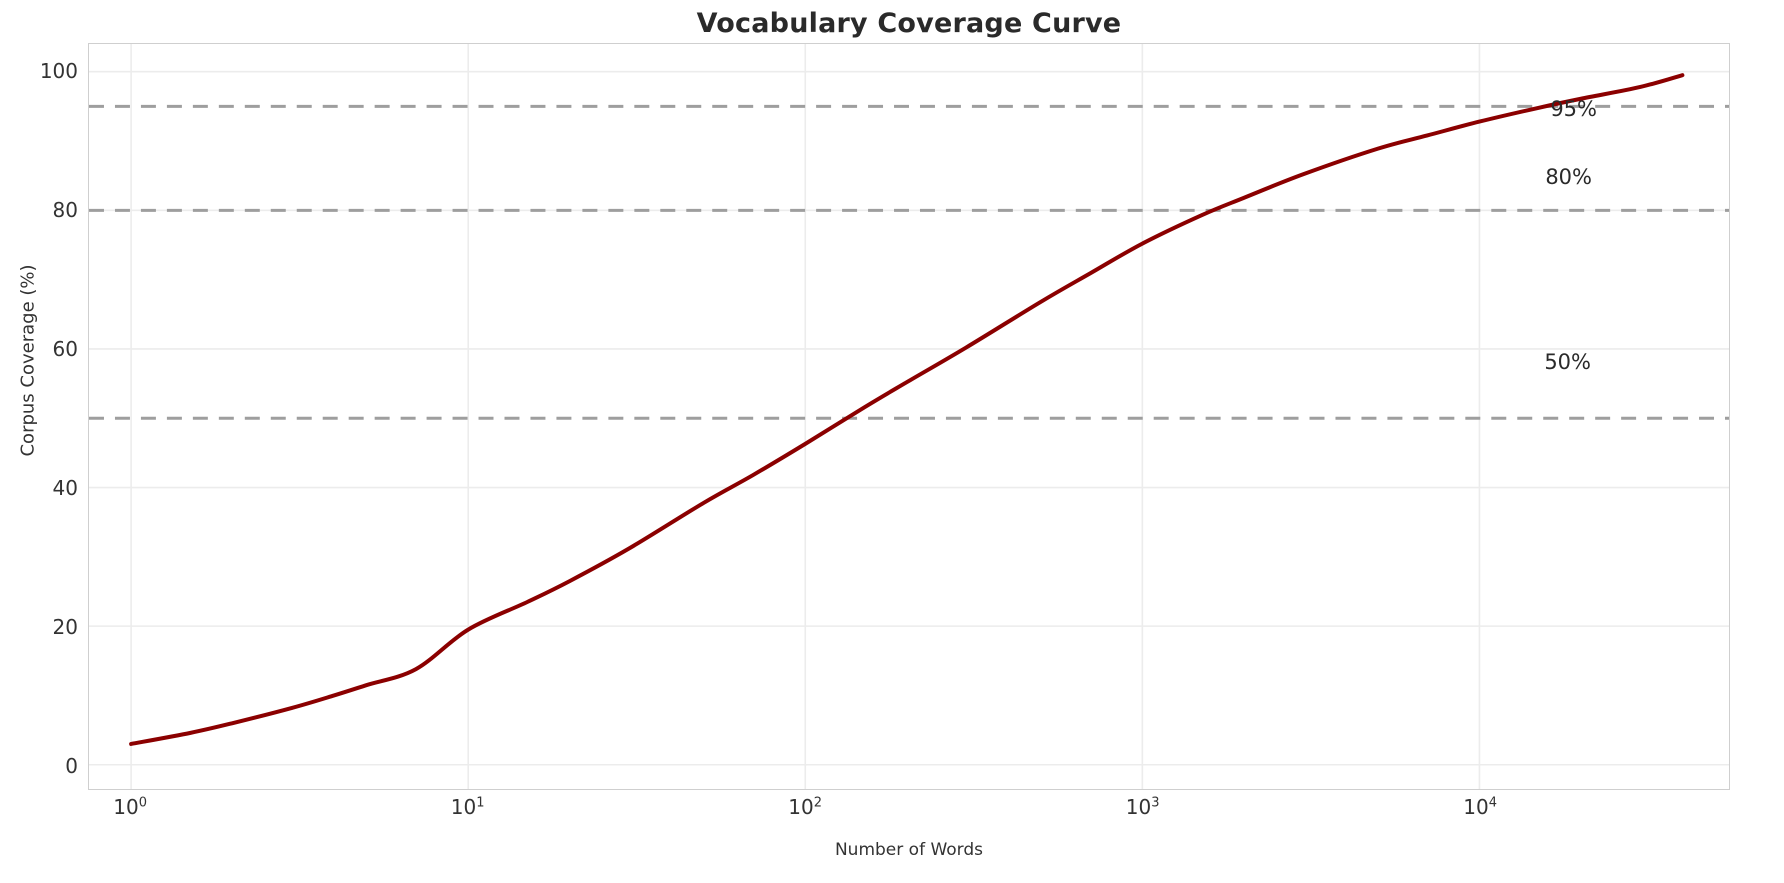  I want to click on x-axis-label: Number of Words, so click(909, 850).